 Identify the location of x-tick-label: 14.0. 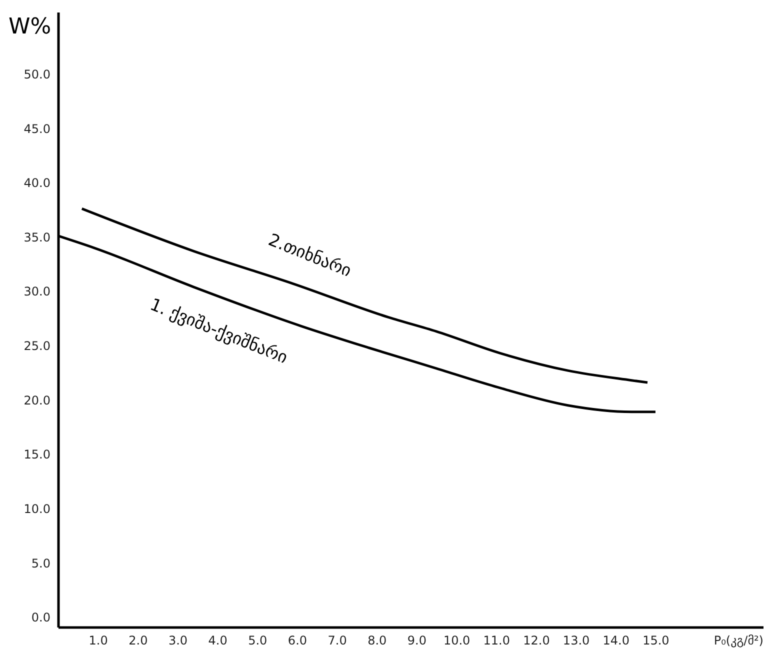
(616, 641).